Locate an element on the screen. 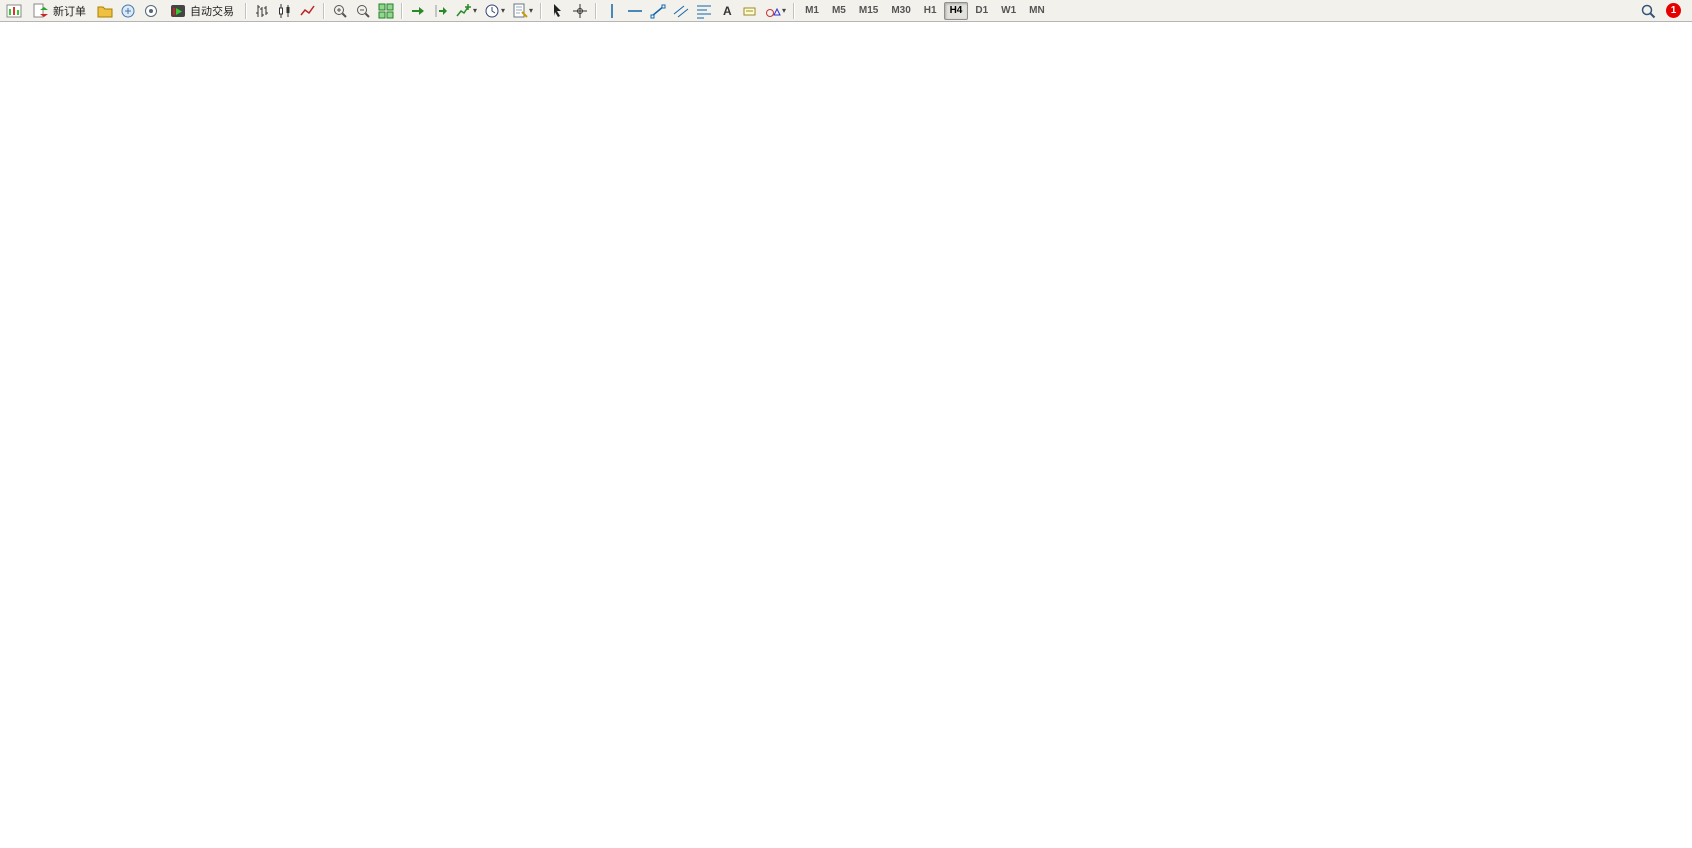 The width and height of the screenshot is (1692, 848). zoom-out-icon is located at coordinates (363, 11).